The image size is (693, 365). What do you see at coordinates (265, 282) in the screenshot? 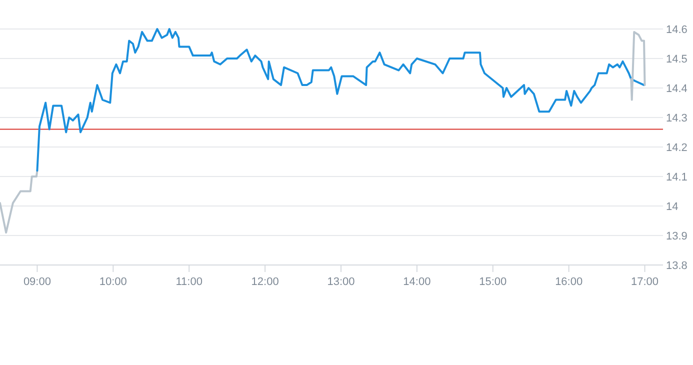
I see `x-tick-label: 12:00` at bounding box center [265, 282].